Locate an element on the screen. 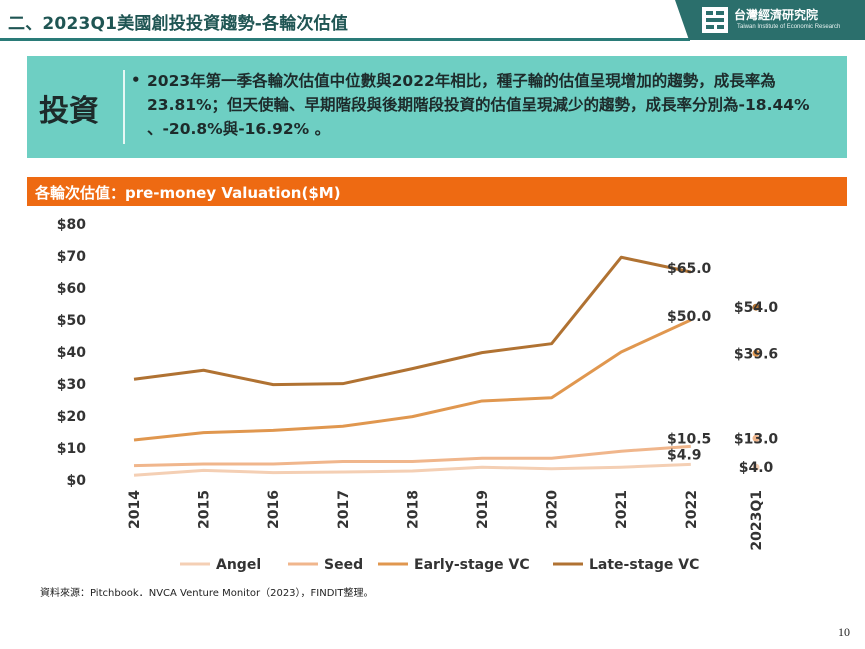 The width and height of the screenshot is (865, 649). data-label-2022: $10.5 is located at coordinates (689, 439).